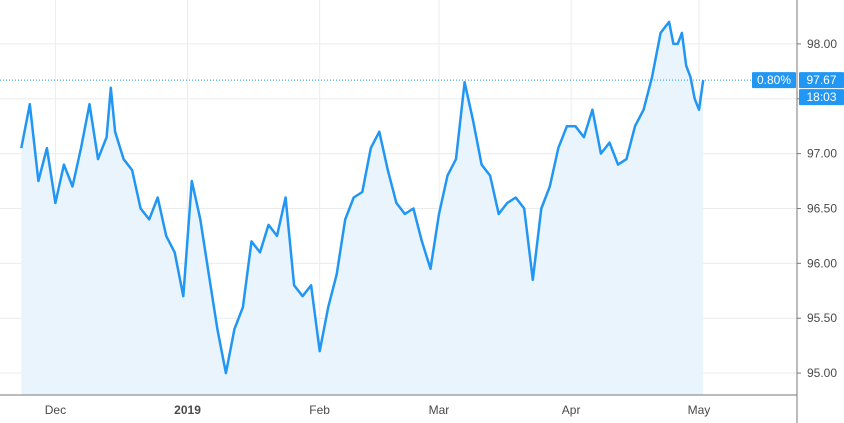 This screenshot has width=844, height=423. Describe the element at coordinates (319, 410) in the screenshot. I see `x-tick-label: Feb` at that location.